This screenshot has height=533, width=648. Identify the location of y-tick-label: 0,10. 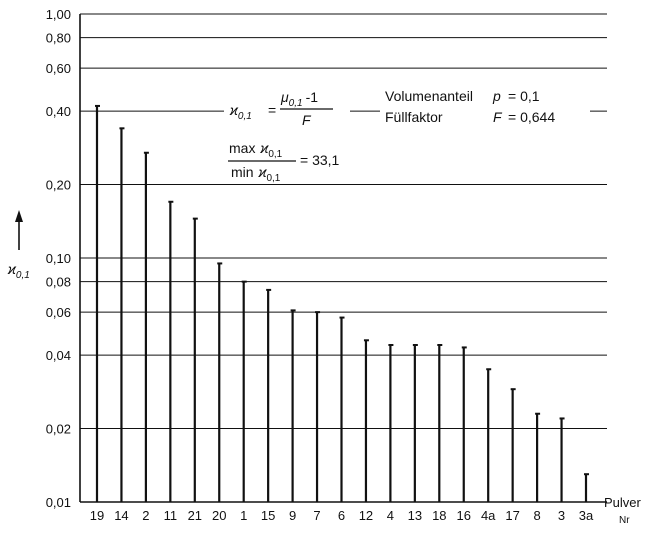
(58, 258).